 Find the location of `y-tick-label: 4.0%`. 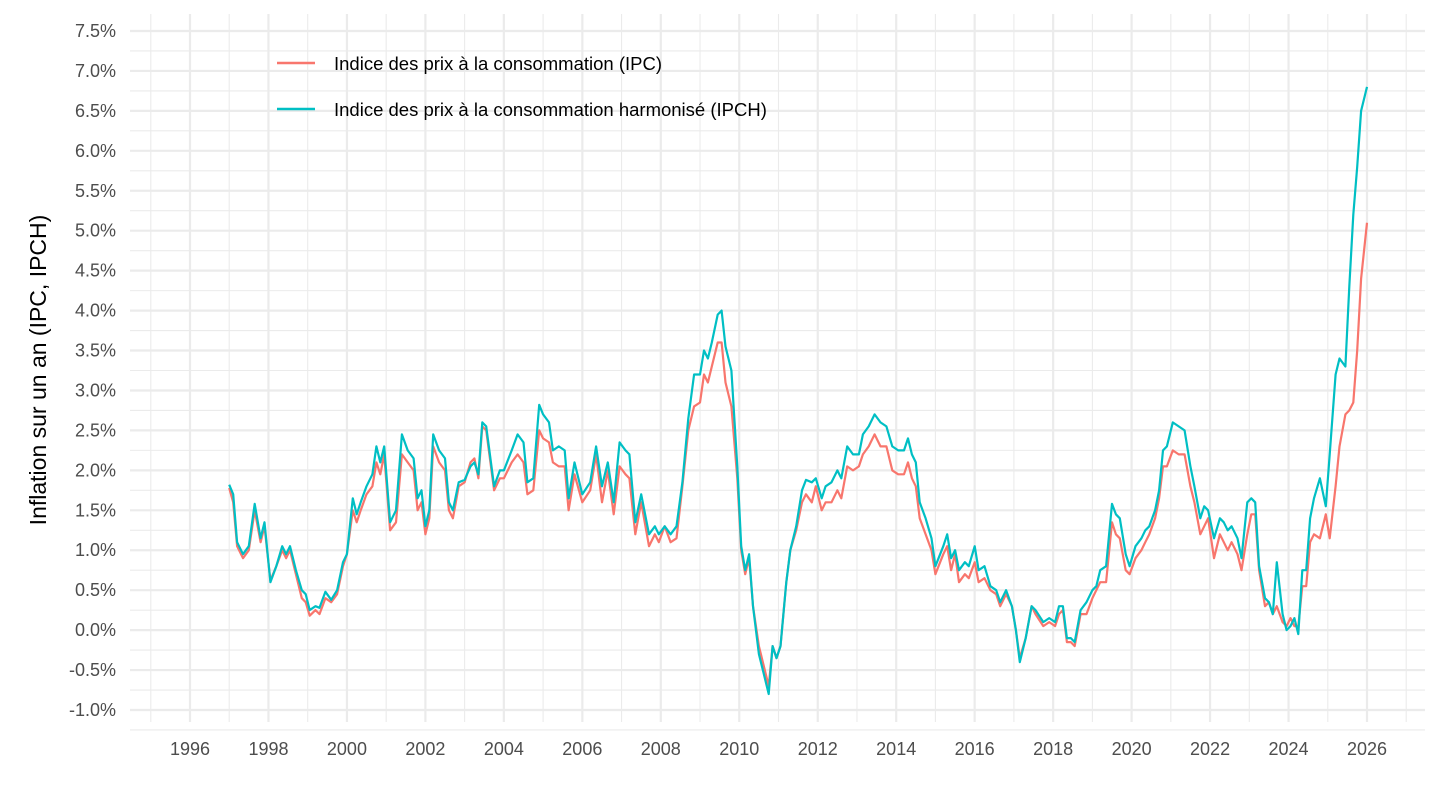

y-tick-label: 4.0% is located at coordinates (95, 311).